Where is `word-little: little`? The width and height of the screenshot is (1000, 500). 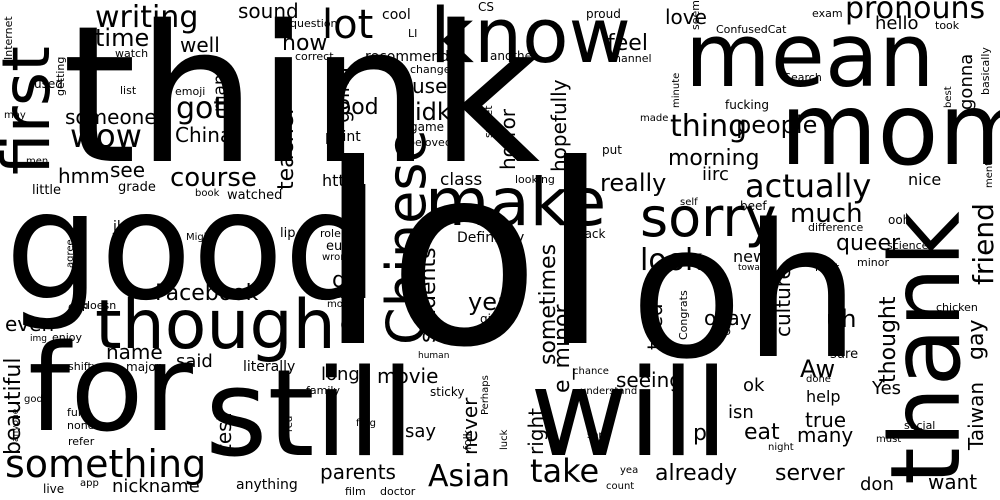 word-little: little is located at coordinates (47, 190).